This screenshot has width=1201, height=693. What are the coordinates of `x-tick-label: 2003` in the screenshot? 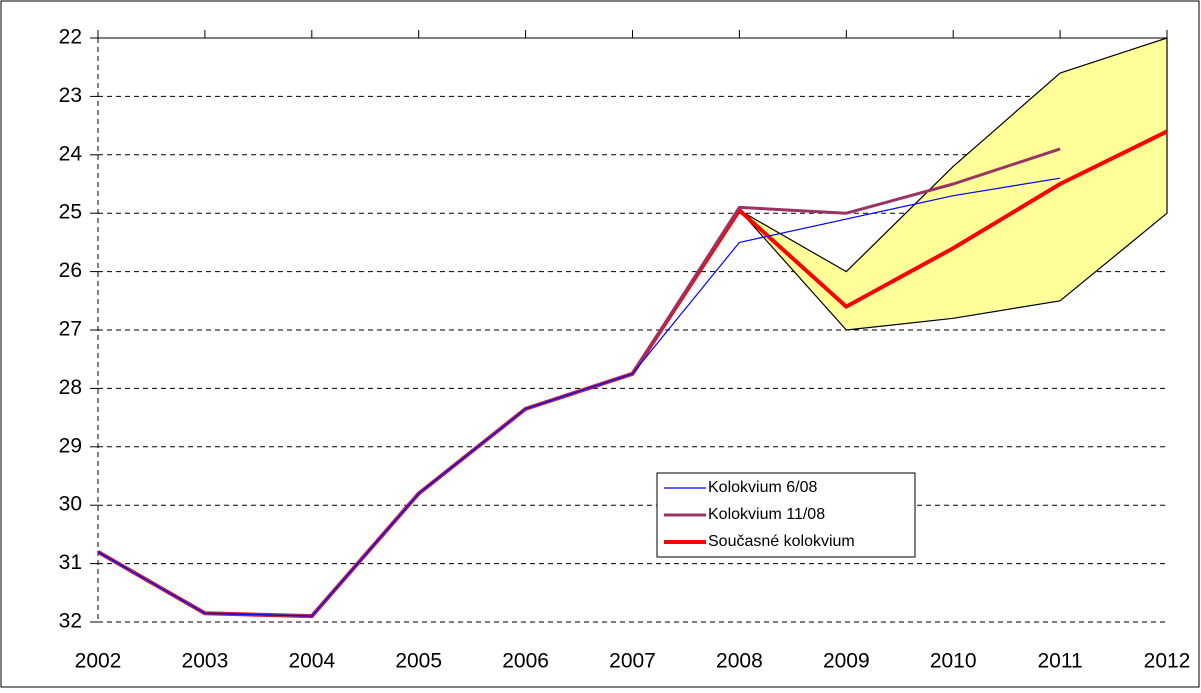 It's located at (205, 661).